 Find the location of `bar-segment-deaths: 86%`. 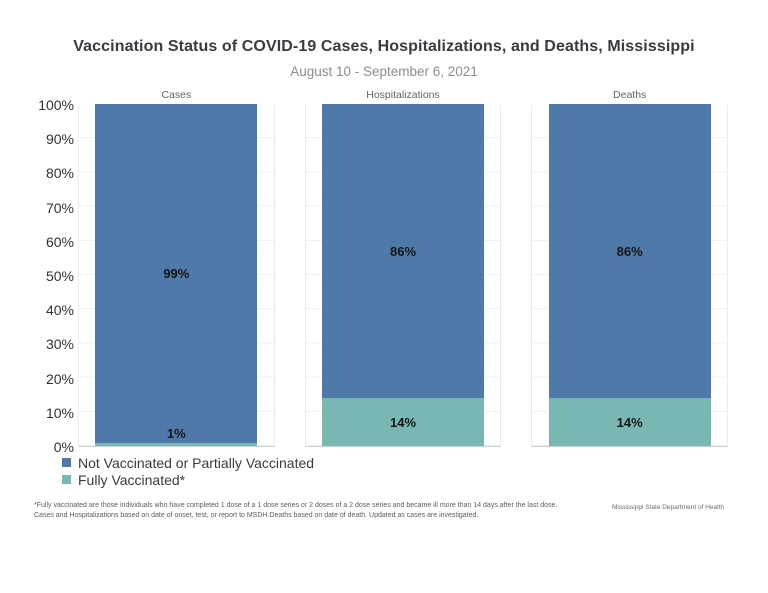

bar-segment-deaths: 86% is located at coordinates (629, 251).